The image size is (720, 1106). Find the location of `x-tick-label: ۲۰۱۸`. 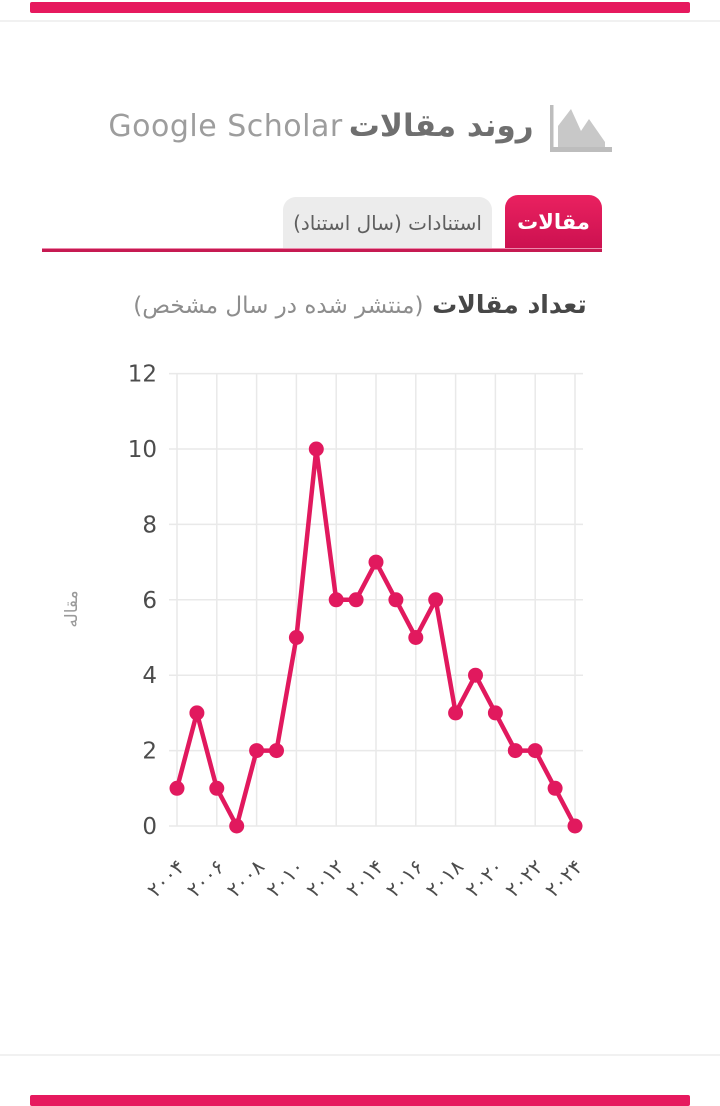

x-tick-label: ۲۰۱۸ is located at coordinates (445, 878).